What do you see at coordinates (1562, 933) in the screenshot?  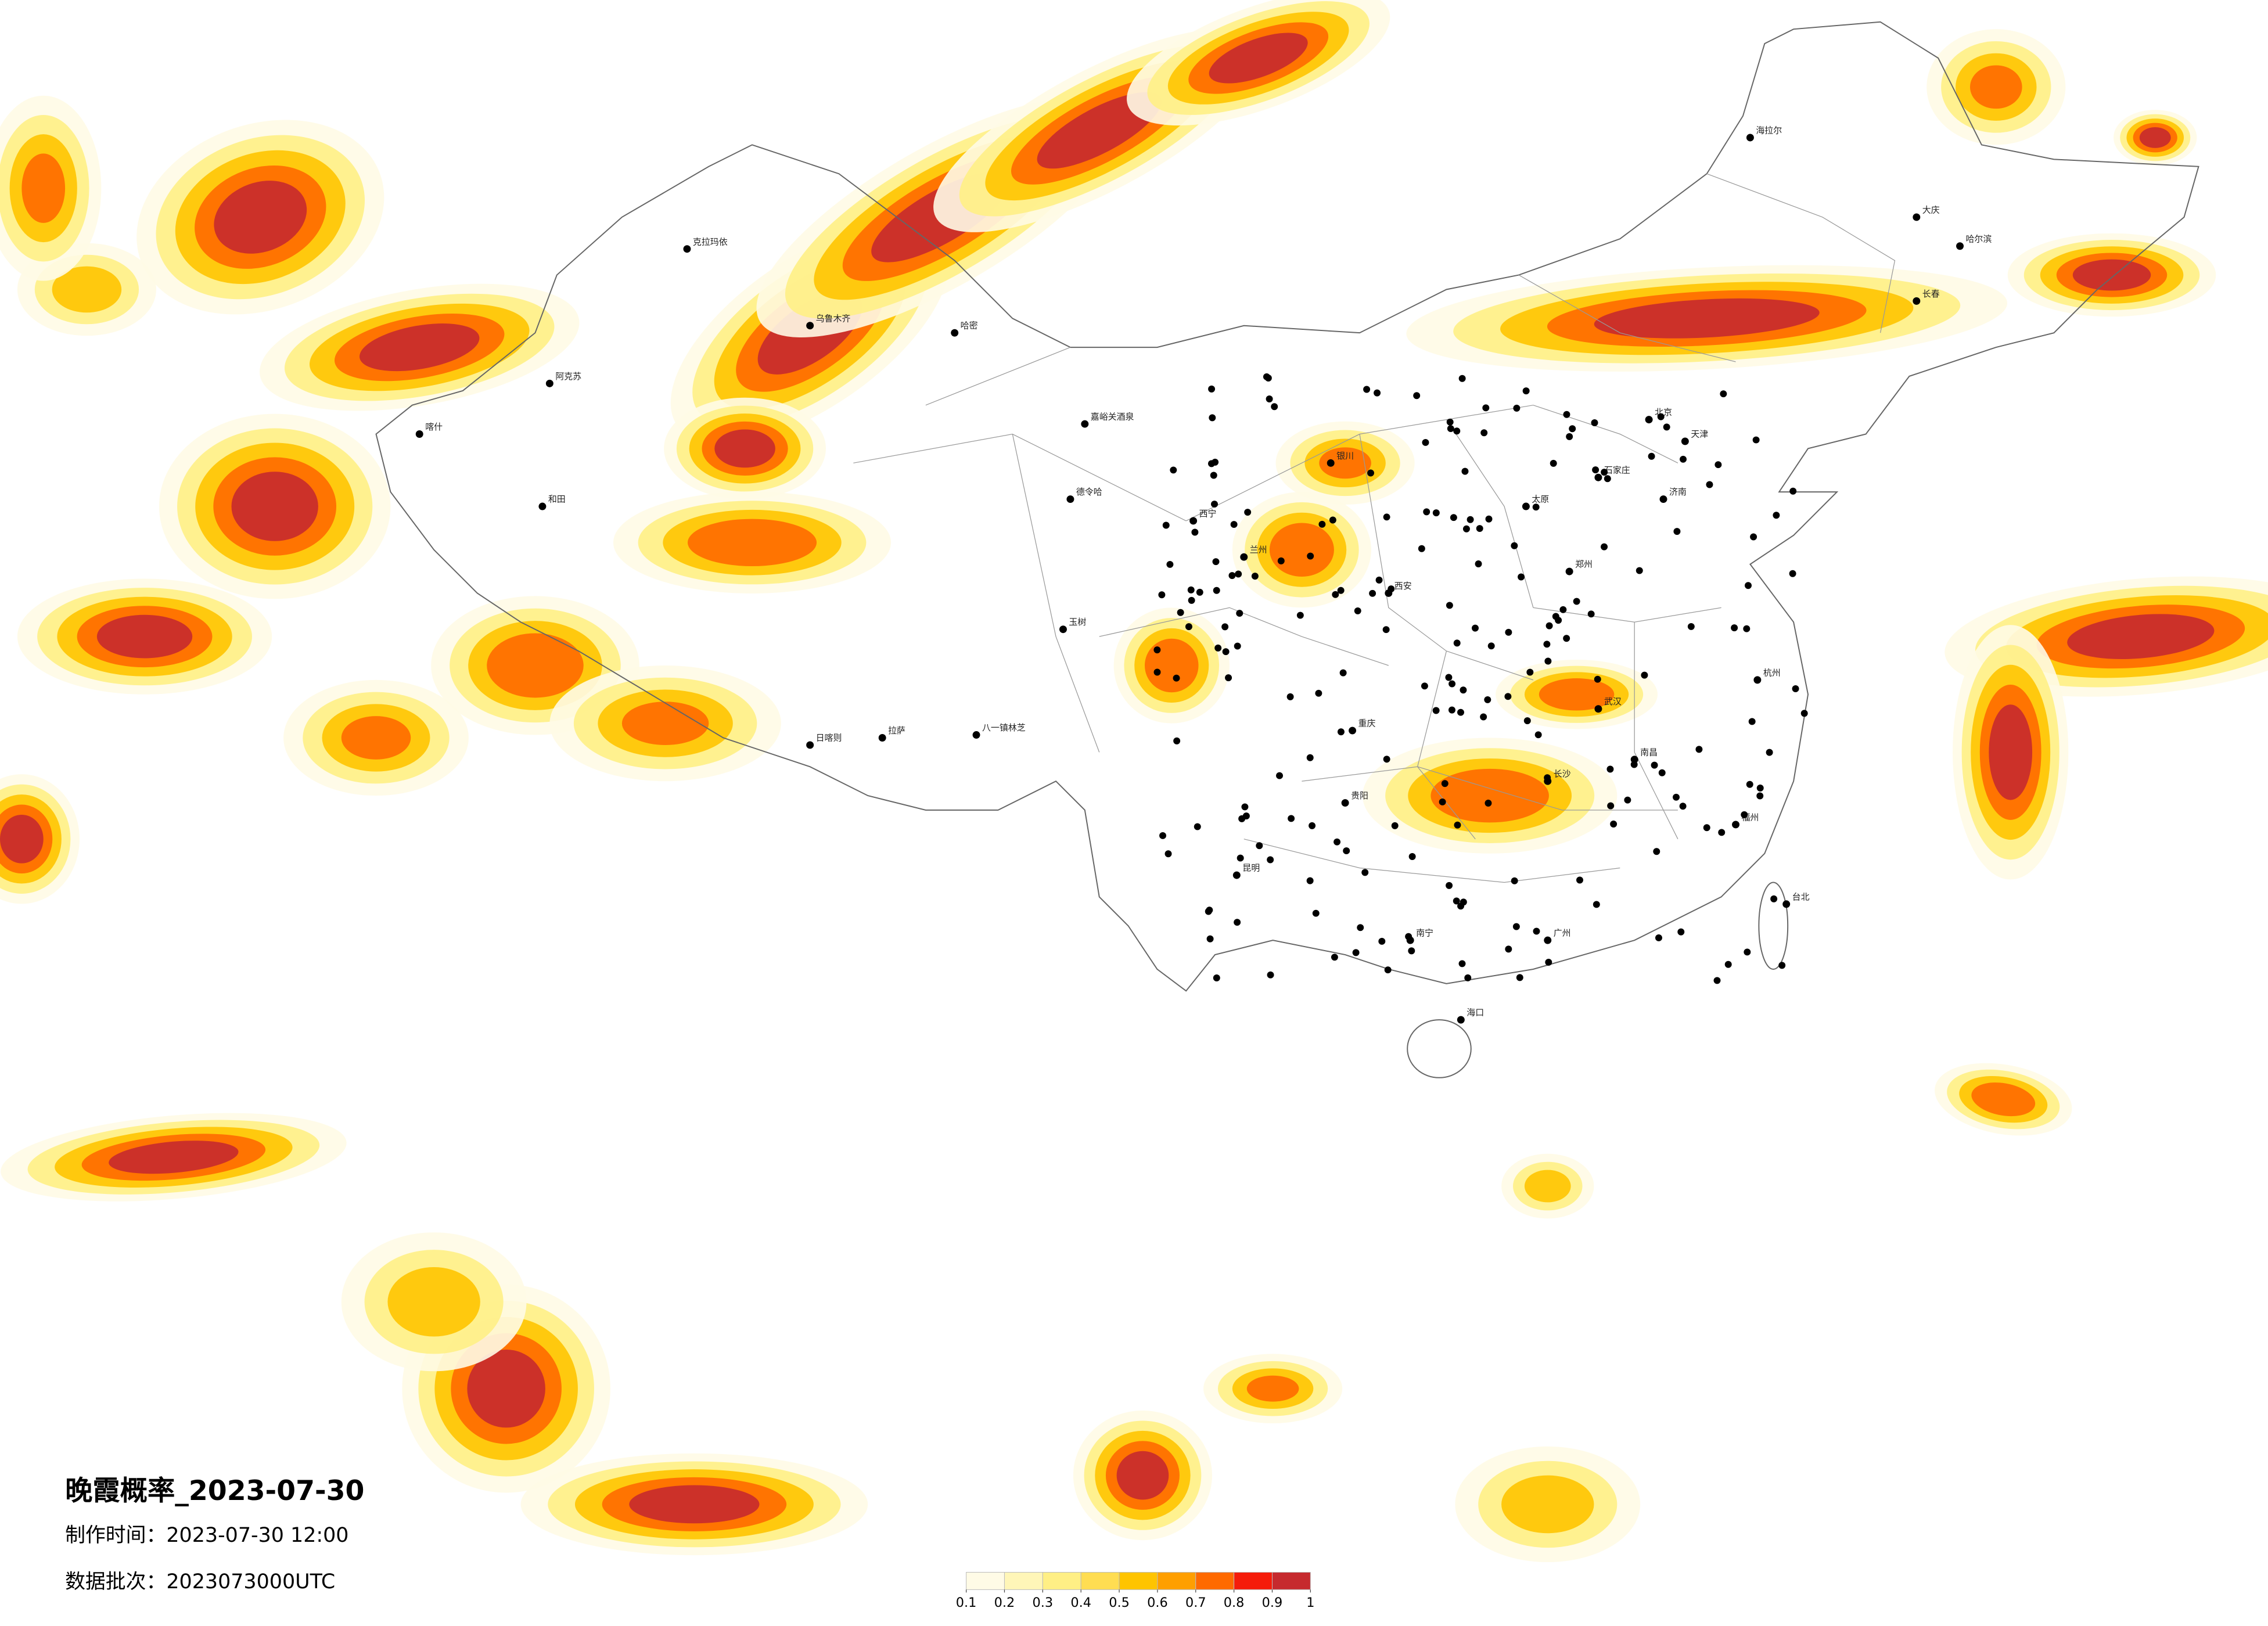 I see `city-label: 广州` at bounding box center [1562, 933].